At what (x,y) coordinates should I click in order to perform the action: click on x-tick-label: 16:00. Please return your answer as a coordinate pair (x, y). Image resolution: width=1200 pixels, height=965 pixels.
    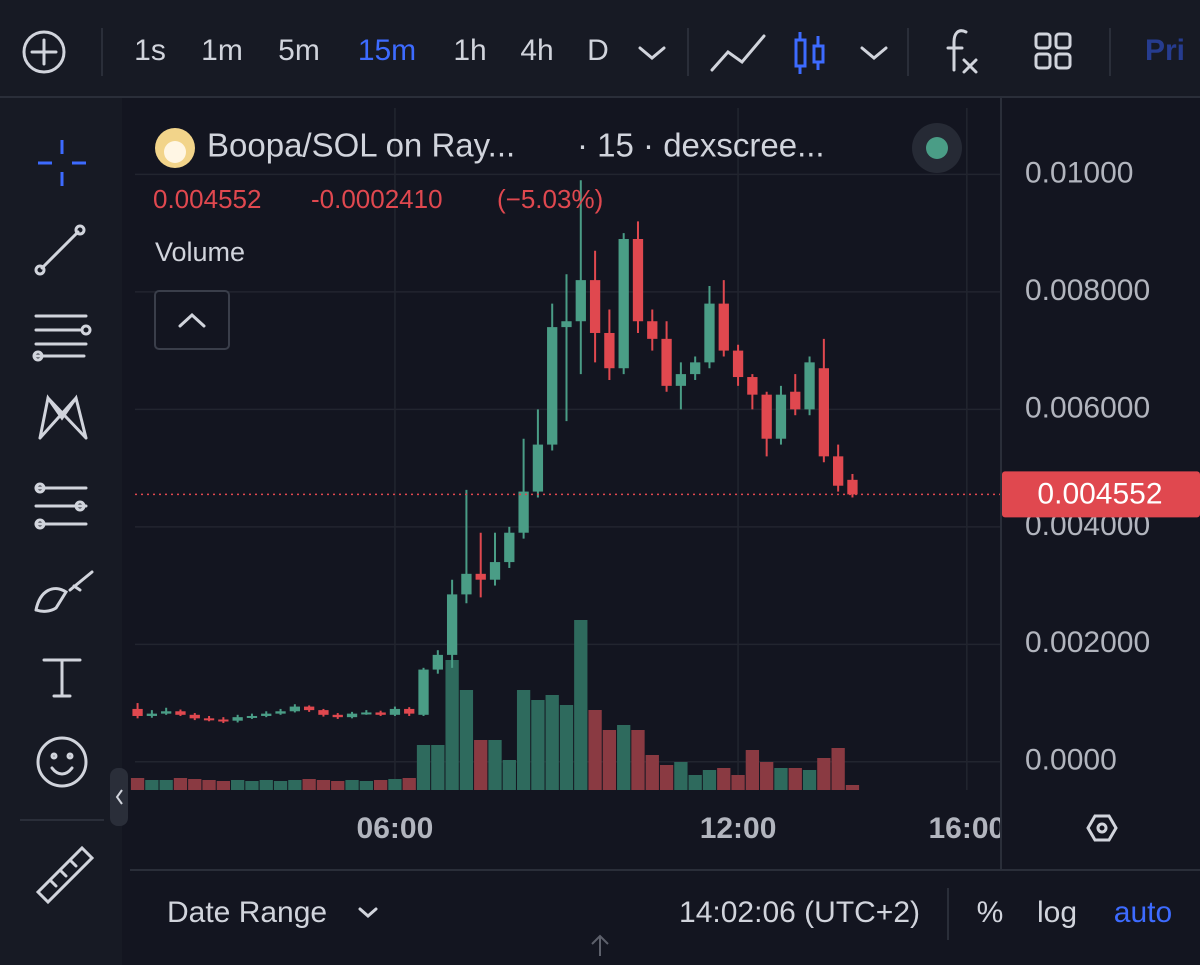
    Looking at the image, I should click on (966, 828).